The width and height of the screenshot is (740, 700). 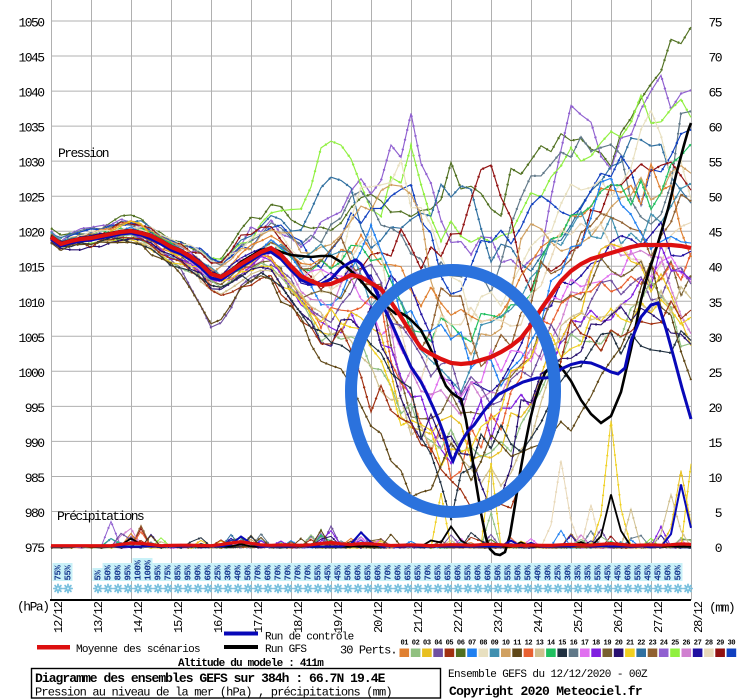 I want to click on svg-text: Altitude du modele : 411m, so click(x=251, y=664).